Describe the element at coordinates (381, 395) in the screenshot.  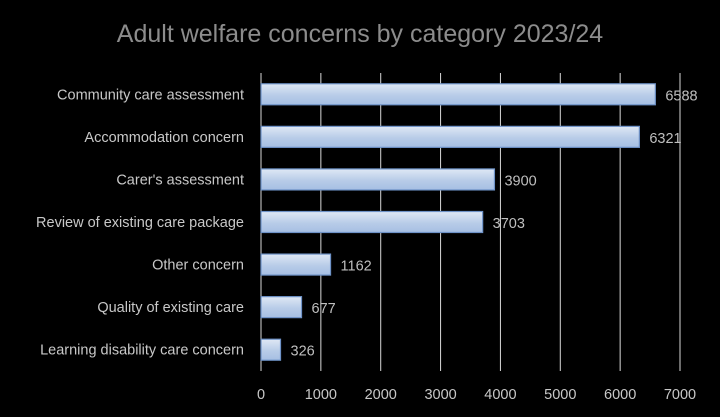
I see `x-tick-label: 2000` at that location.